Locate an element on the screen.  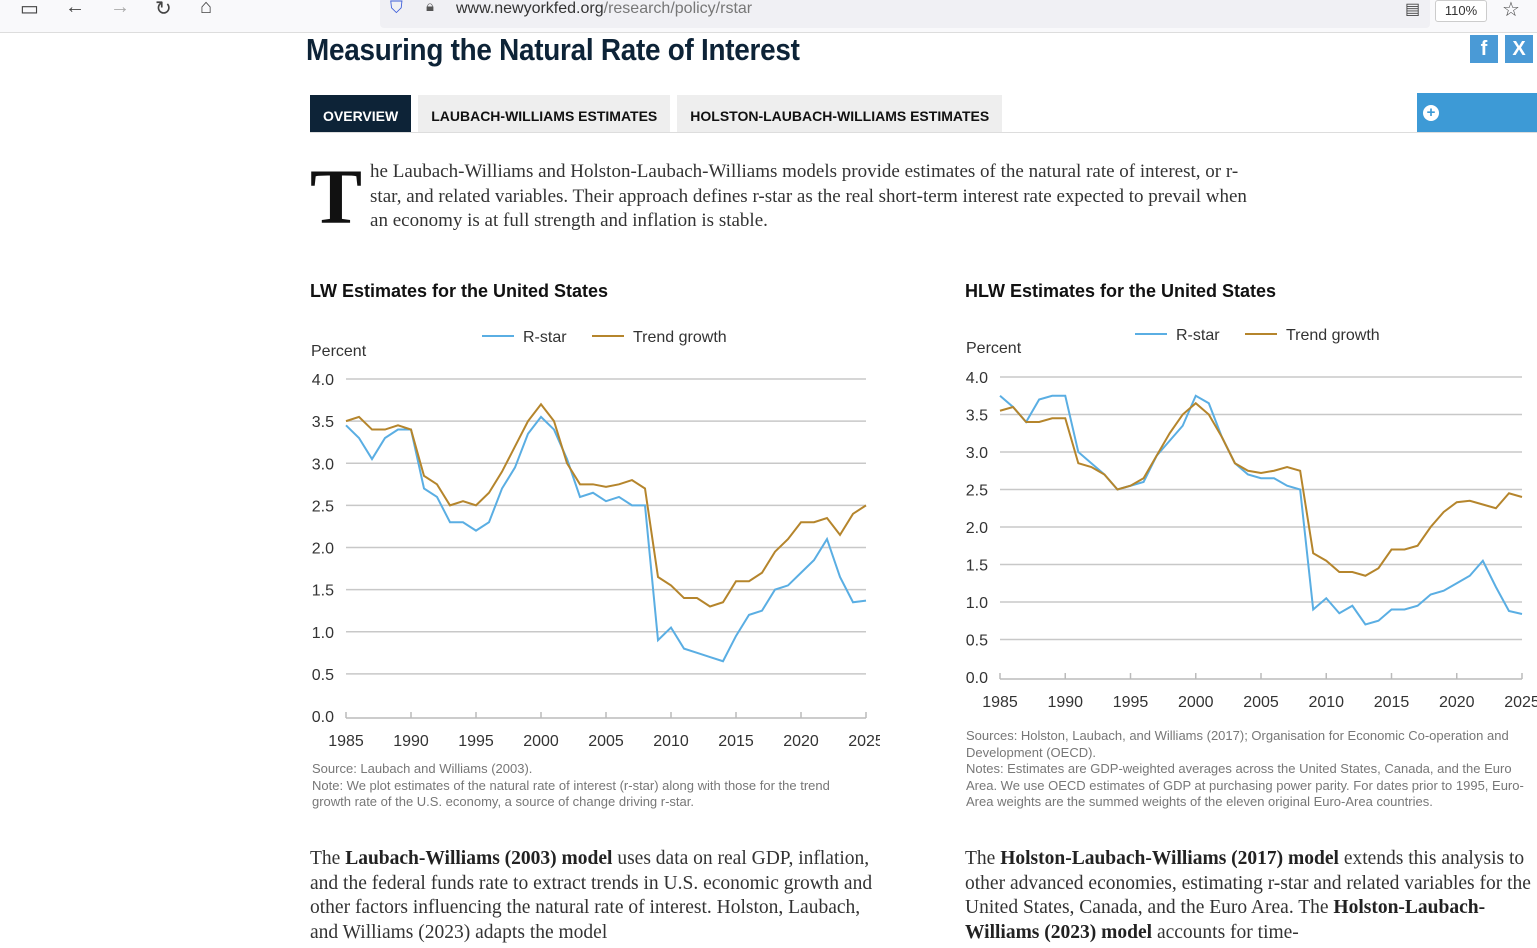
url-path: /research/policy/rstar is located at coordinates (678, 8).